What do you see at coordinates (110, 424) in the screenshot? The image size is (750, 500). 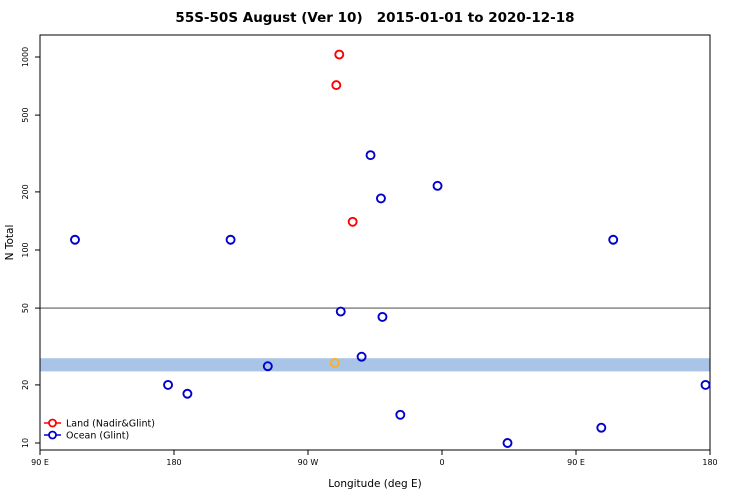 I see `legend-label: Land (Nadir&Glint)` at bounding box center [110, 424].